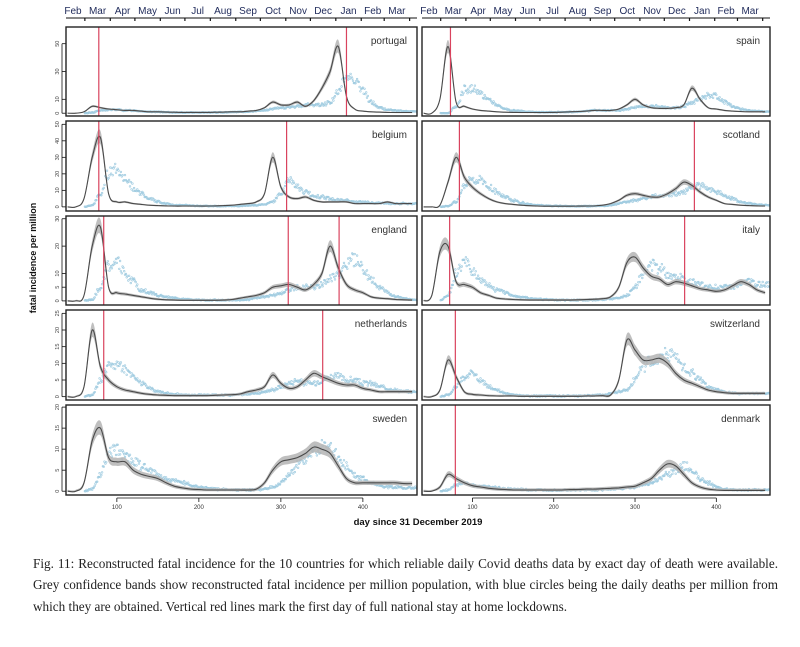 The height and width of the screenshot is (647, 800). I want to click on country-label: portugal, so click(389, 41).